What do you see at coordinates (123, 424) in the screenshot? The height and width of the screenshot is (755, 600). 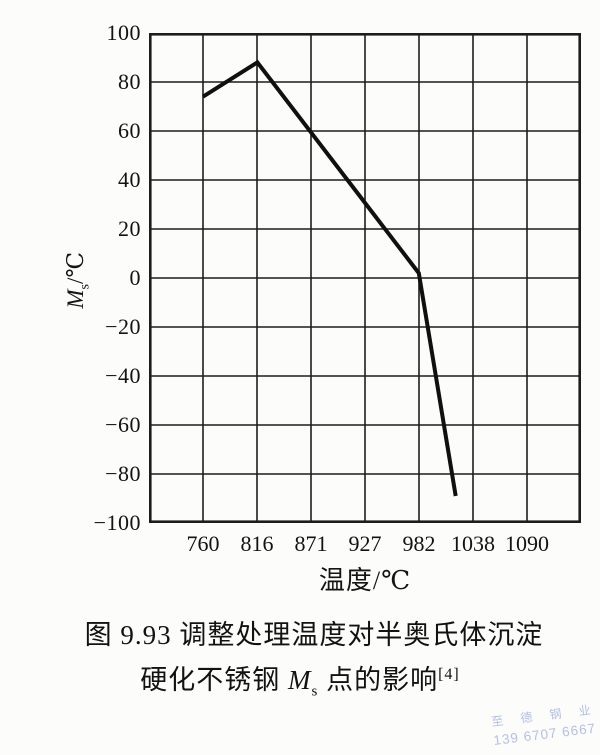 I see `y-tick-label: −60` at bounding box center [123, 424].